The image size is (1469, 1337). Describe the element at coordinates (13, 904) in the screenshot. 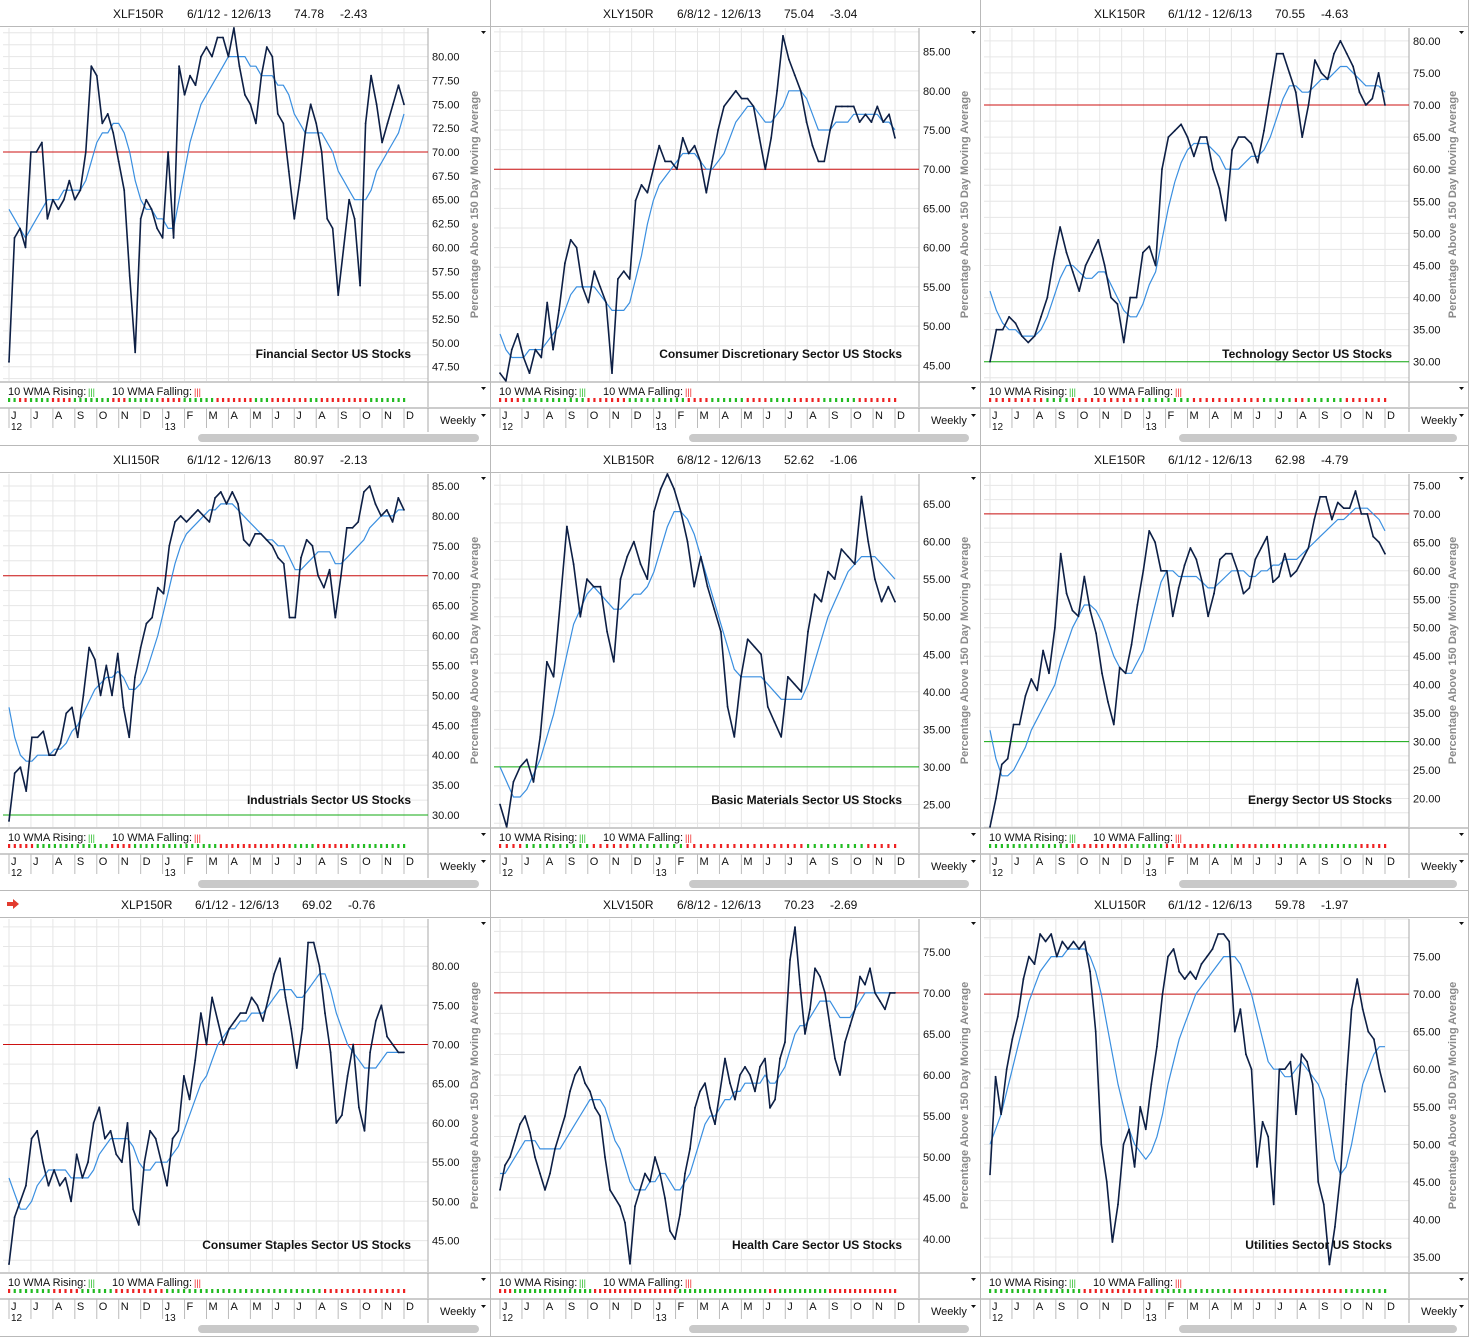

I see `red-arrow-icon` at that location.